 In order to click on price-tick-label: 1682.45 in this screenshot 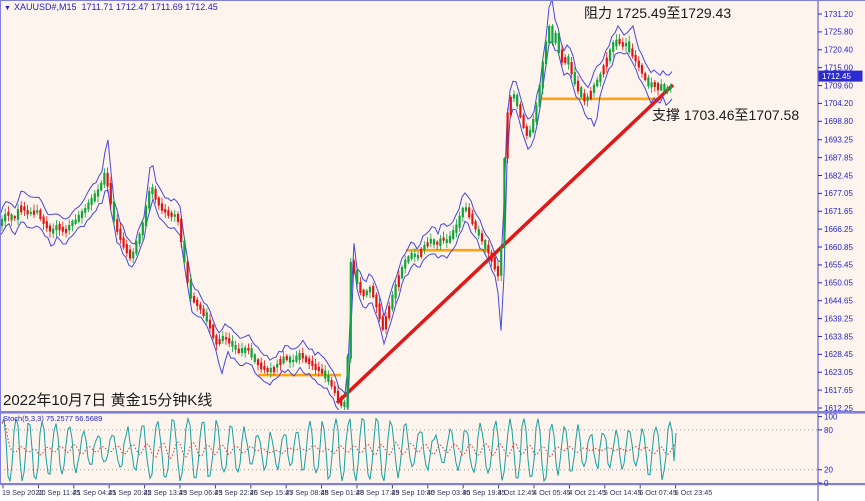, I will do `click(838, 175)`.